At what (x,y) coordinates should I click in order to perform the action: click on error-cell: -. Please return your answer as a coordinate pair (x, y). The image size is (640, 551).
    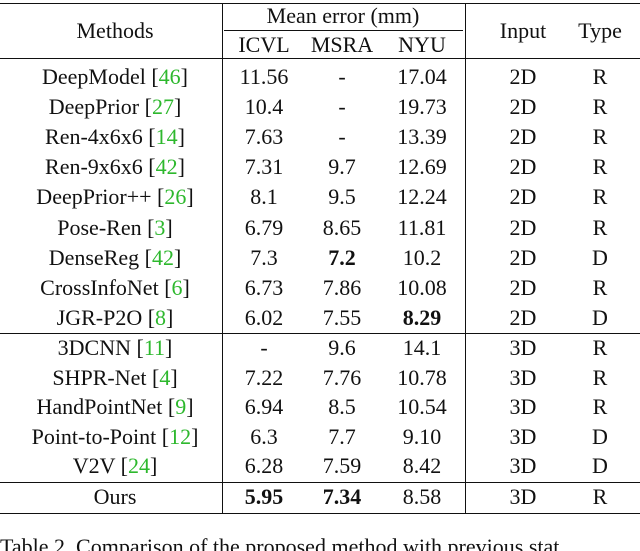
    Looking at the image, I should click on (264, 347).